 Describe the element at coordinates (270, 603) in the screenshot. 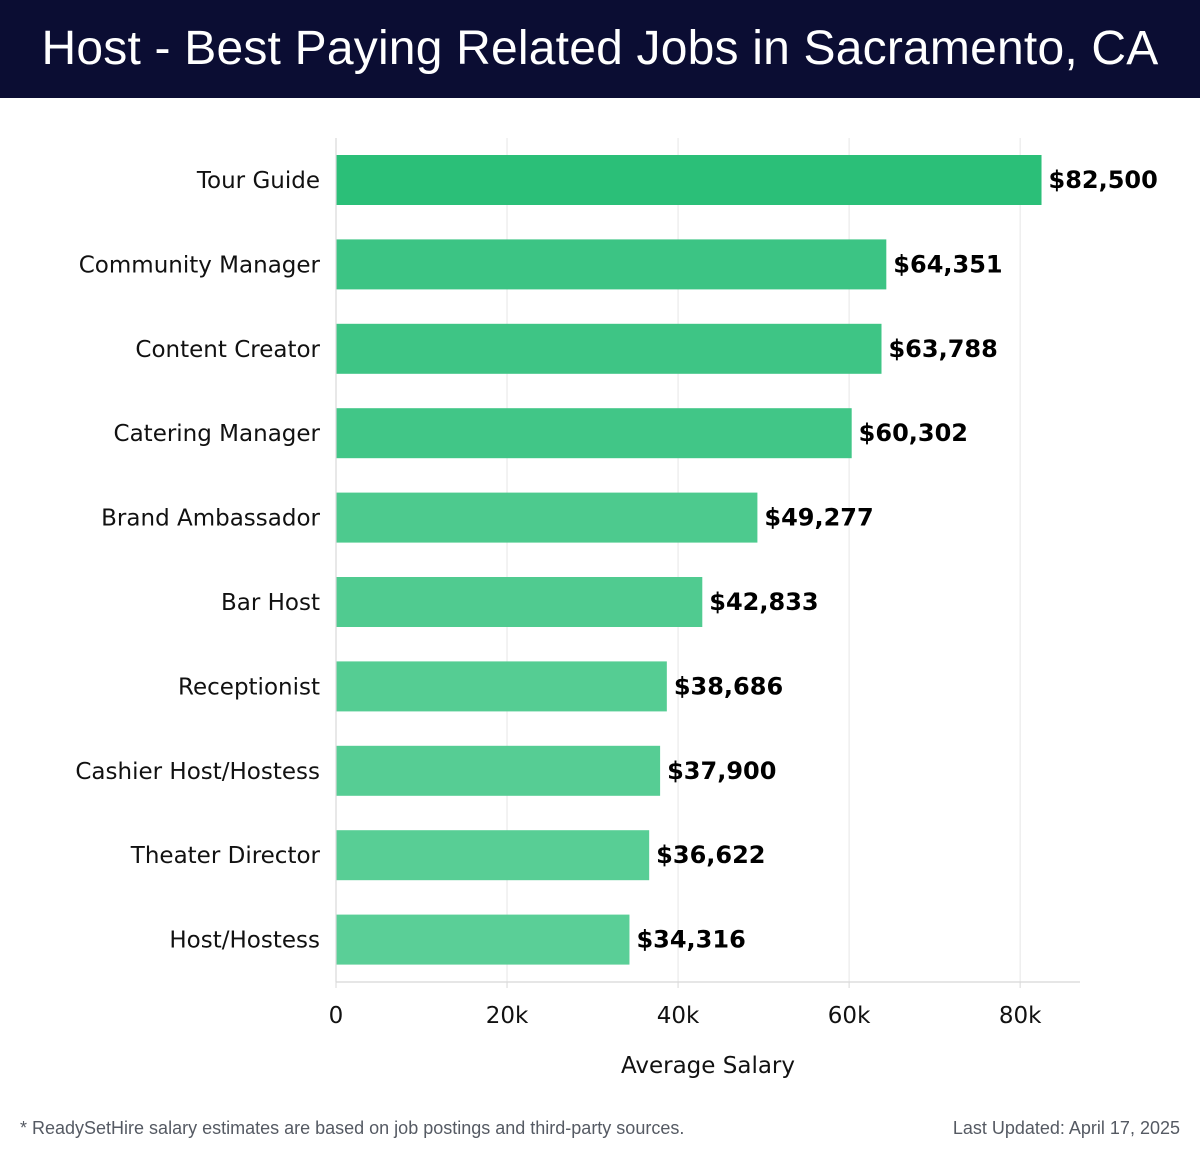

I see `category-label: Bar Host` at that location.